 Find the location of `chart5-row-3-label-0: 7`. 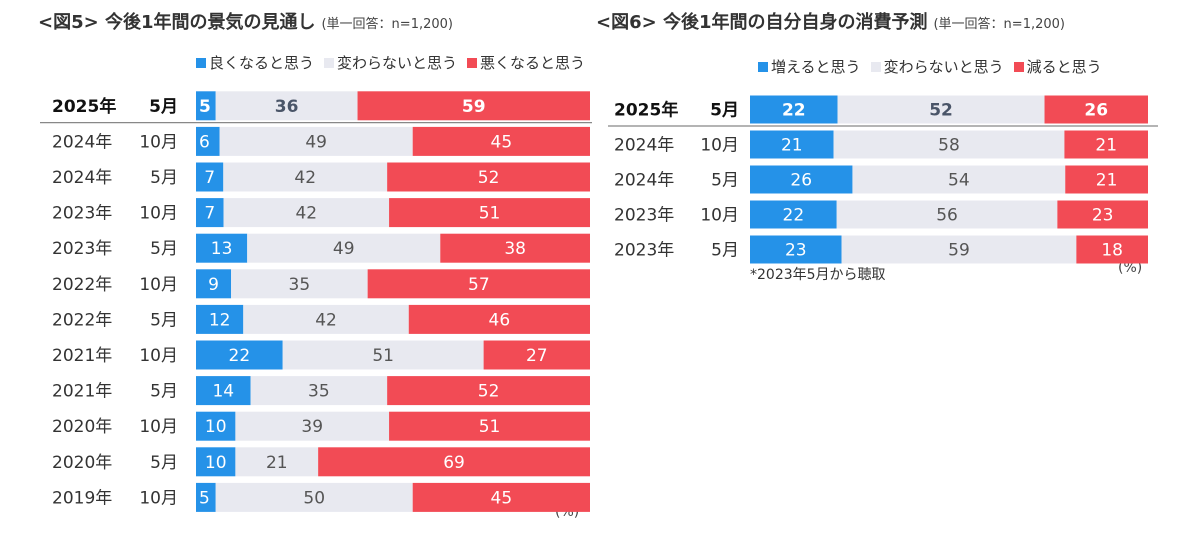

chart5-row-3-label-0: 7 is located at coordinates (209, 214).